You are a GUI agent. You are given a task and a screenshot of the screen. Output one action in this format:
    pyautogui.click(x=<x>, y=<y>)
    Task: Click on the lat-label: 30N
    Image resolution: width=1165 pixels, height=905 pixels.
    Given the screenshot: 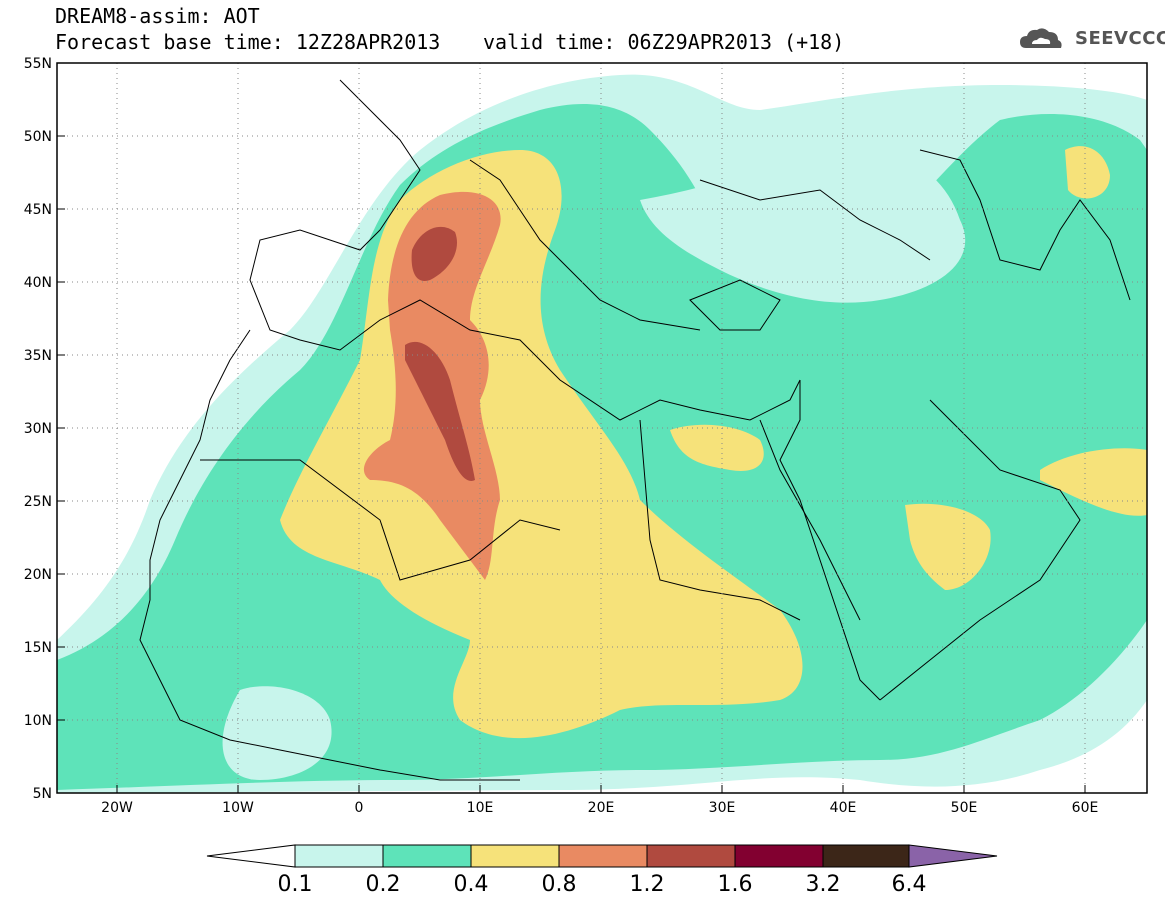 What is the action you would take?
    pyautogui.click(x=38, y=429)
    